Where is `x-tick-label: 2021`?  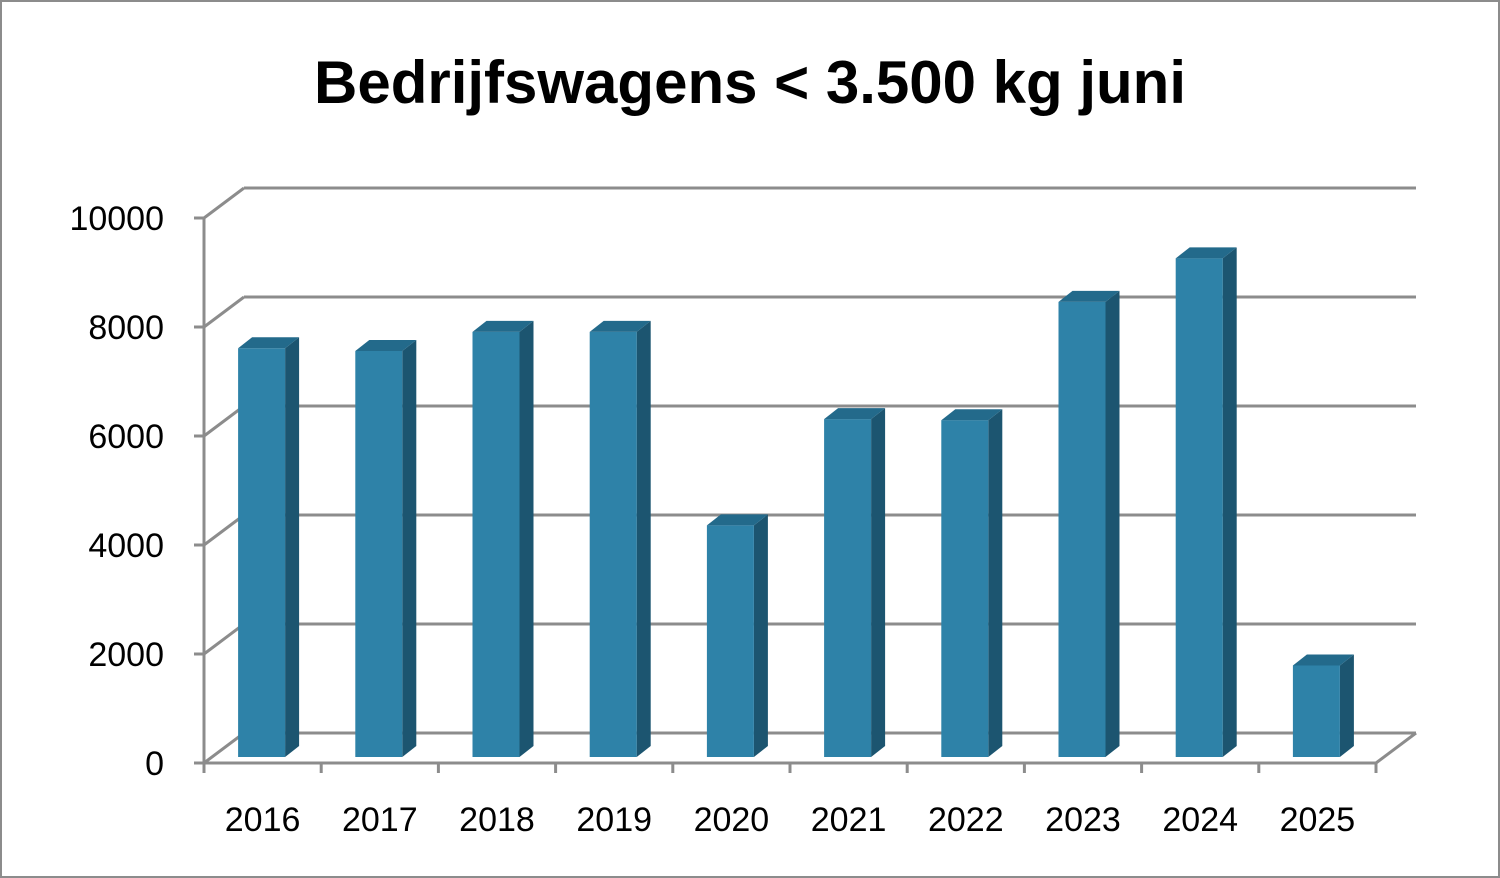 x-tick-label: 2021 is located at coordinates (849, 820).